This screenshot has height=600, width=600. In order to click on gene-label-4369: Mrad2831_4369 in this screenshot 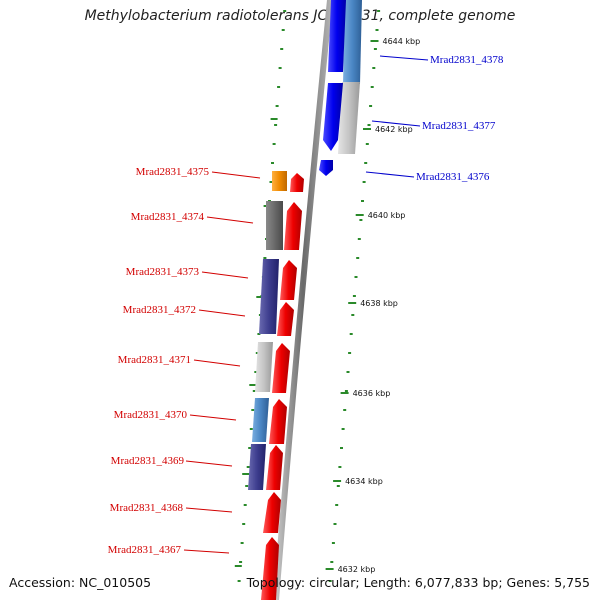, I will do `click(148, 461)`.